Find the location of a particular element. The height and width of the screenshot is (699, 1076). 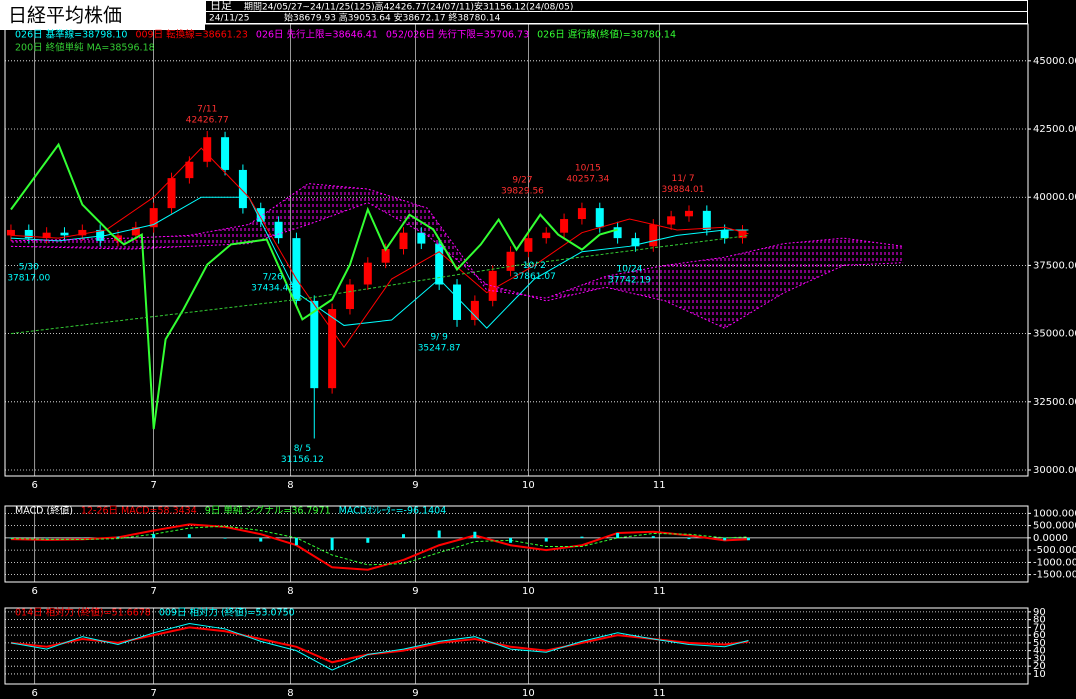

annotation-value: 37817.00 is located at coordinates (28, 278).